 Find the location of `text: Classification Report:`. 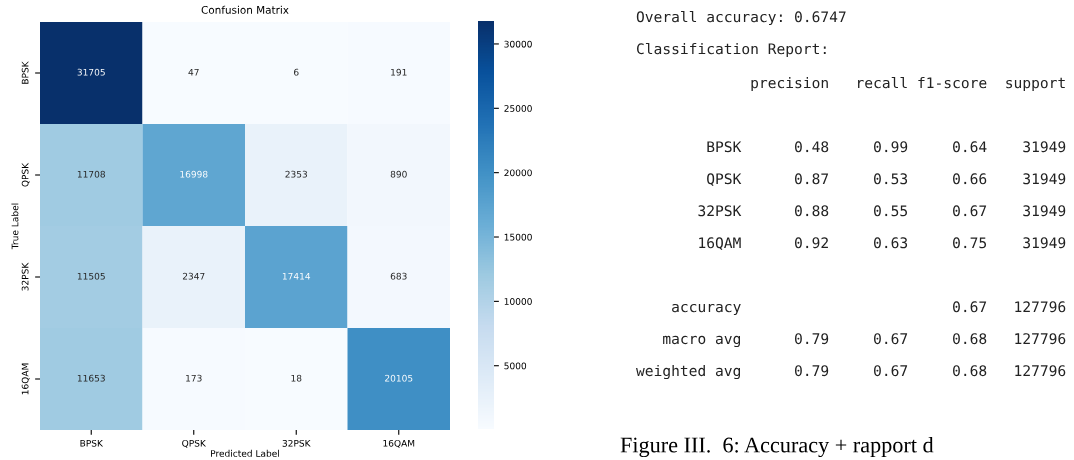

text: Classification Report: is located at coordinates (731, 50).